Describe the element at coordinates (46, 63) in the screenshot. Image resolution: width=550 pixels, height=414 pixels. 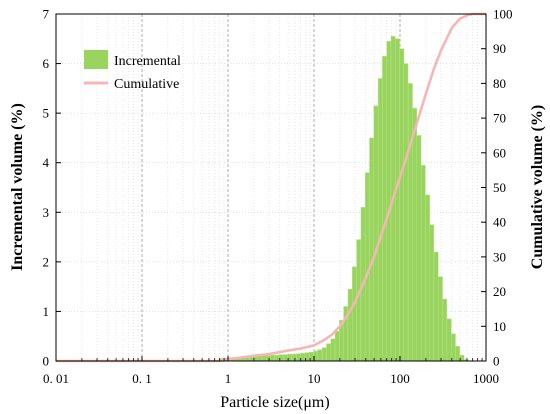
I see `y-tick-label: 6` at that location.